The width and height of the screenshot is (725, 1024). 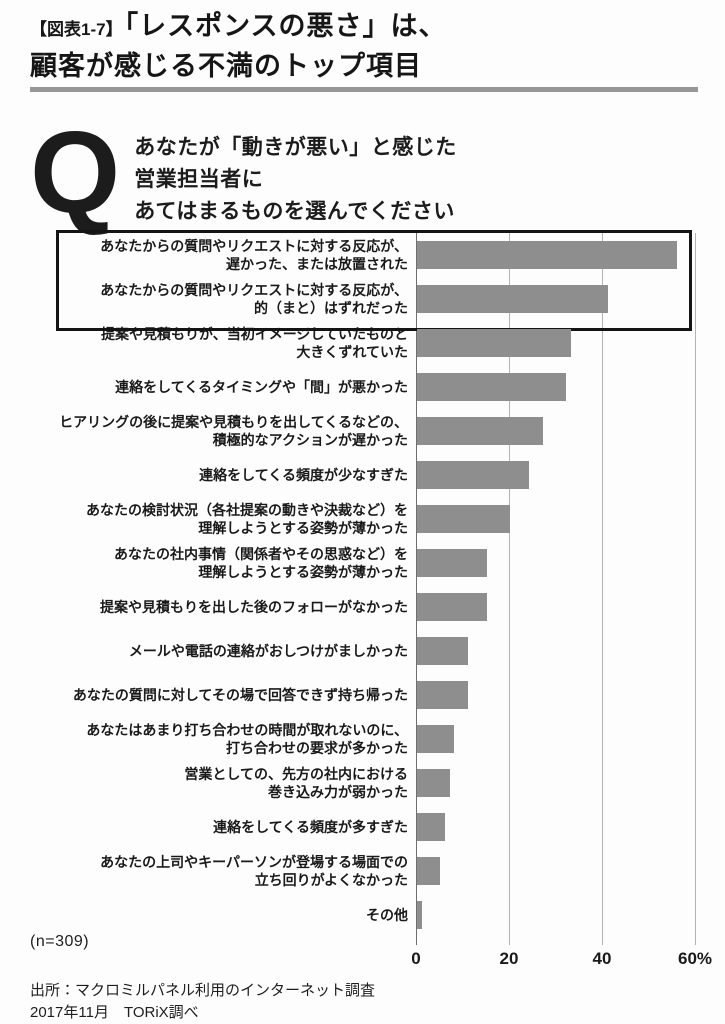 What do you see at coordinates (199, 179) in the screenshot?
I see `question-line-2: 営業担当者に` at bounding box center [199, 179].